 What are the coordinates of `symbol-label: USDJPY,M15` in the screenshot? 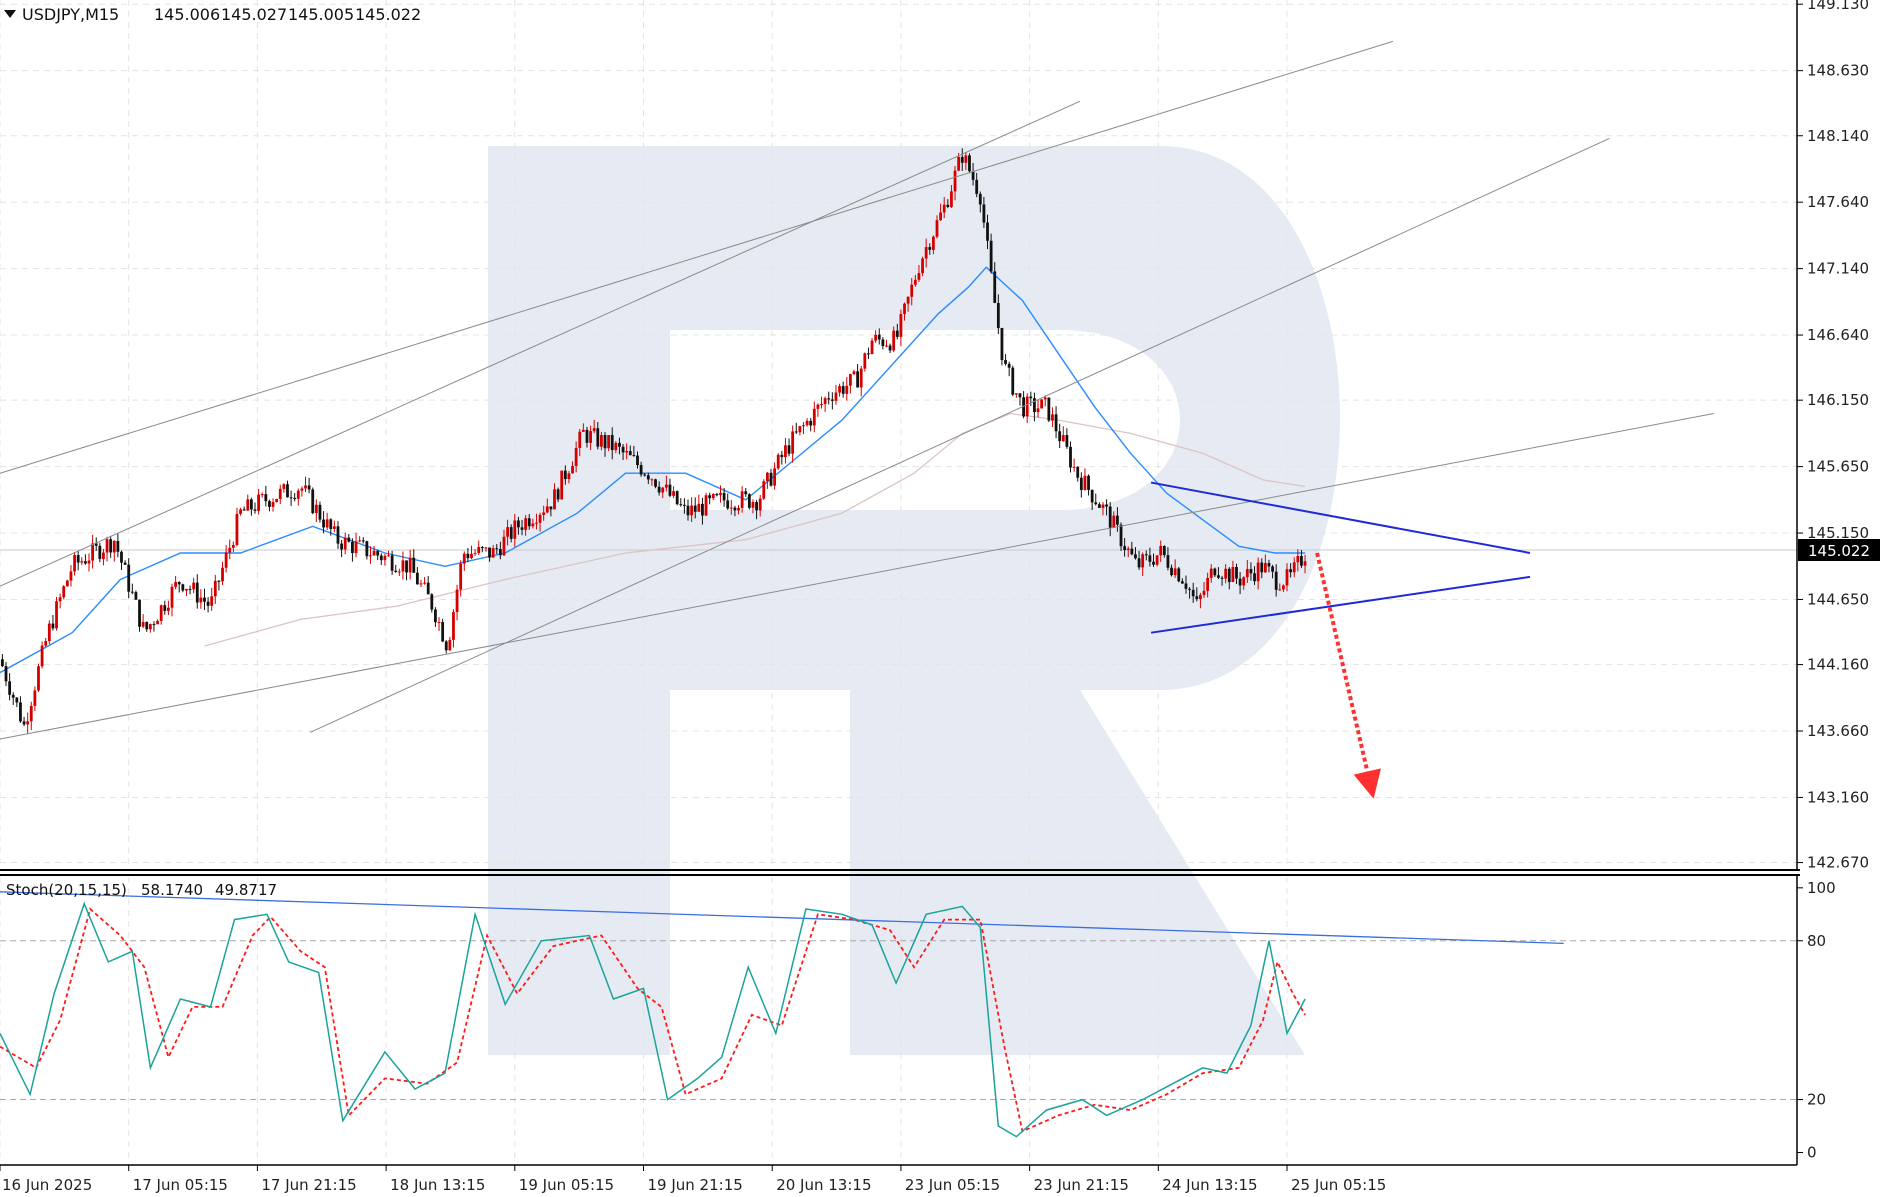 It's located at (70, 14).